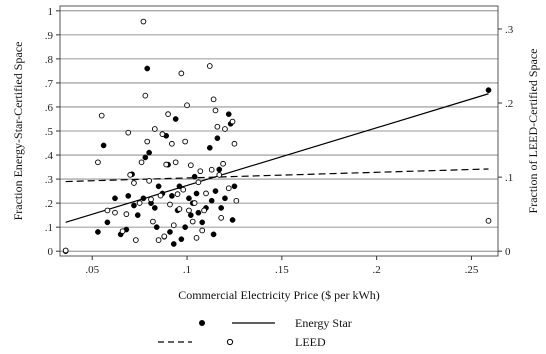  What do you see at coordinates (279, 295) in the screenshot?
I see `x-axis-label: Commercial Electricity Price ($ per kWh)` at bounding box center [279, 295].